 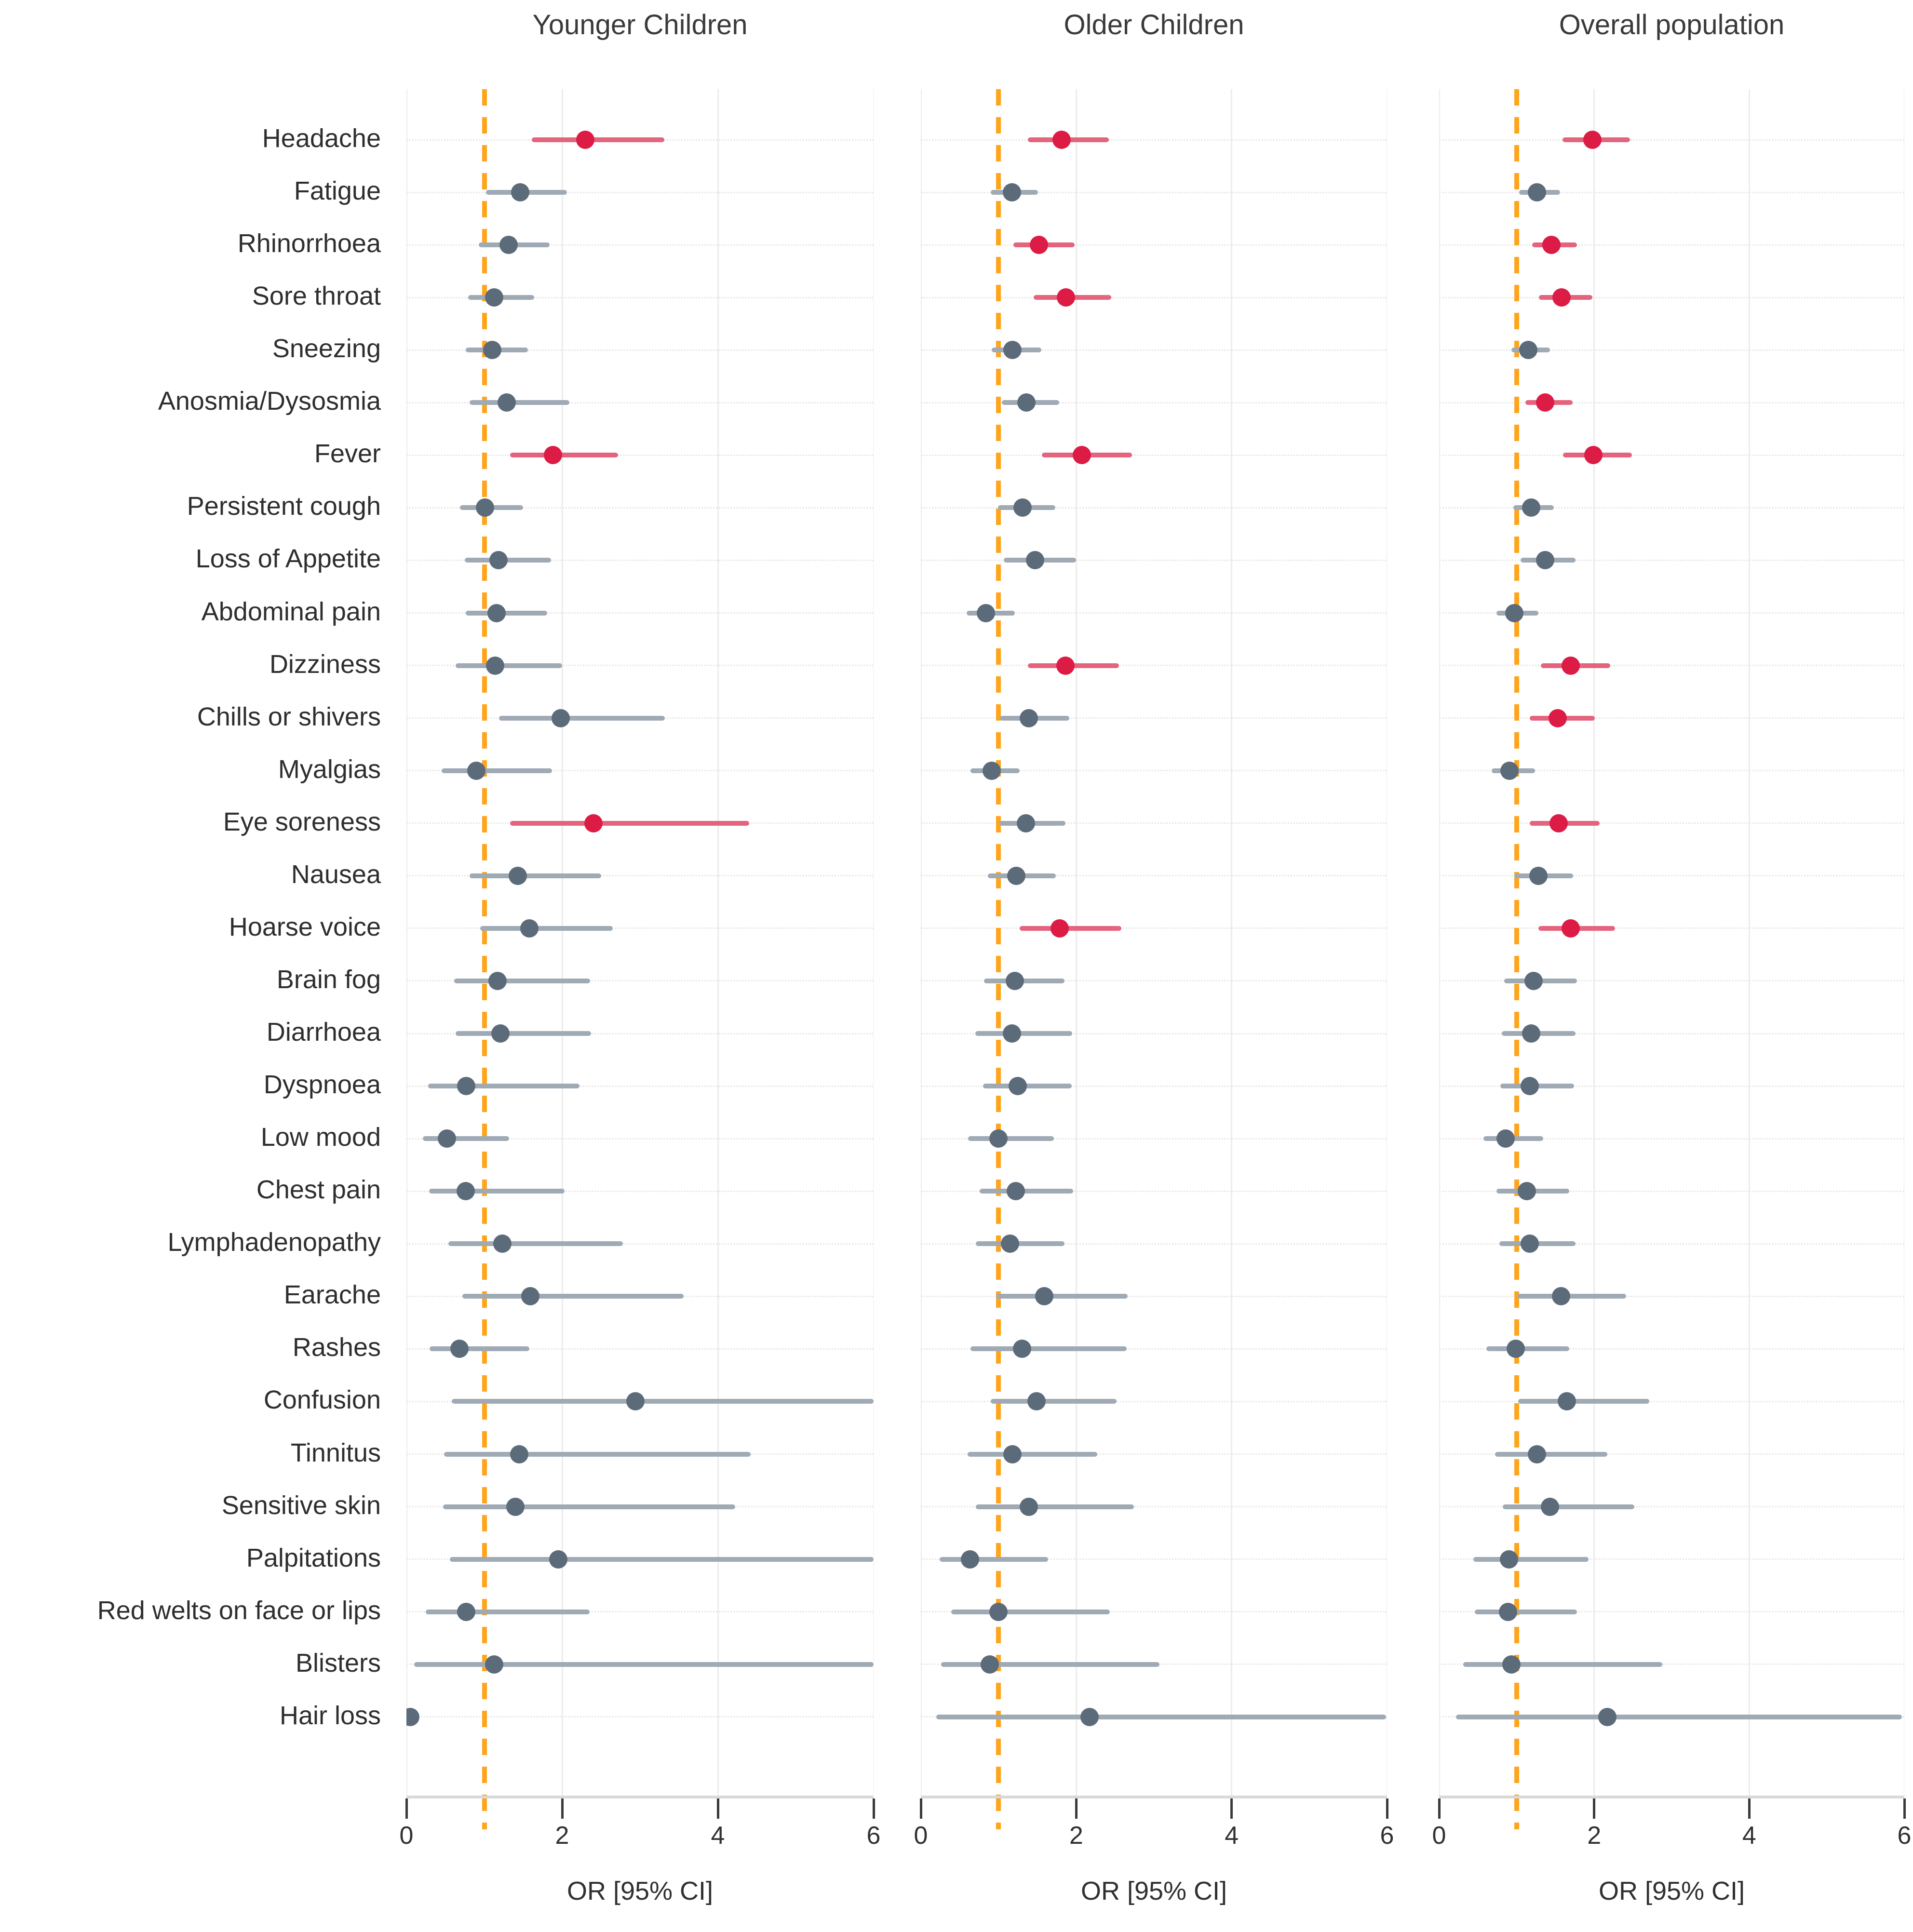 What do you see at coordinates (314, 1558) in the screenshot?
I see `row-label: Palpitations` at bounding box center [314, 1558].